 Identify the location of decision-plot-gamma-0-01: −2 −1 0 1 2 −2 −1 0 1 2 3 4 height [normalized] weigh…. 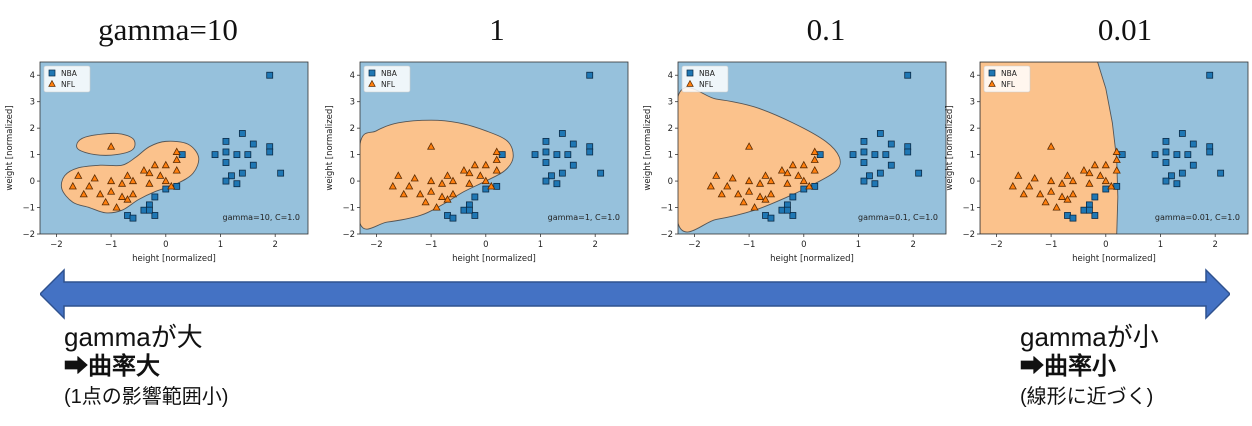
(1097, 162).